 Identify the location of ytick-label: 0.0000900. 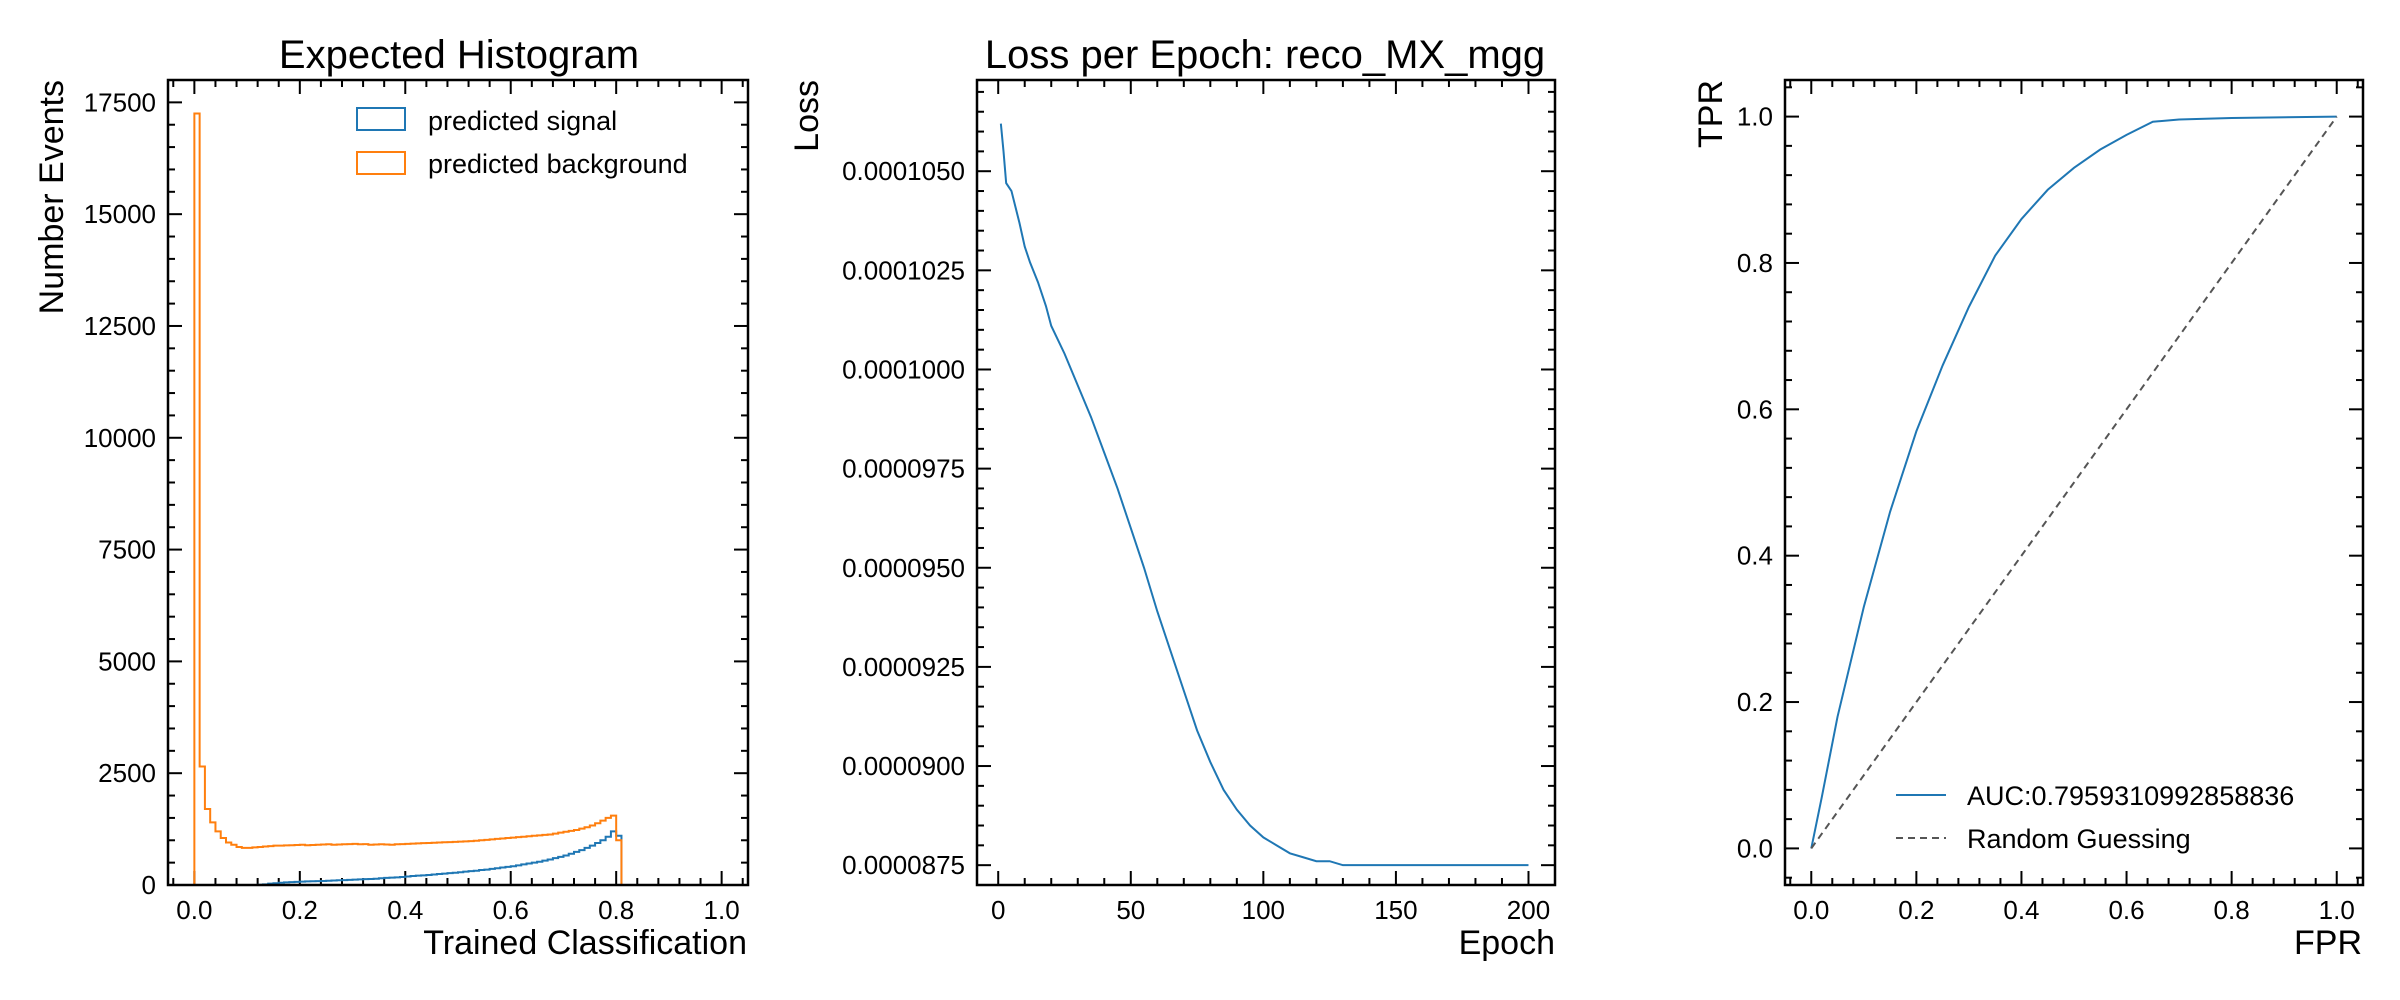
(903, 766).